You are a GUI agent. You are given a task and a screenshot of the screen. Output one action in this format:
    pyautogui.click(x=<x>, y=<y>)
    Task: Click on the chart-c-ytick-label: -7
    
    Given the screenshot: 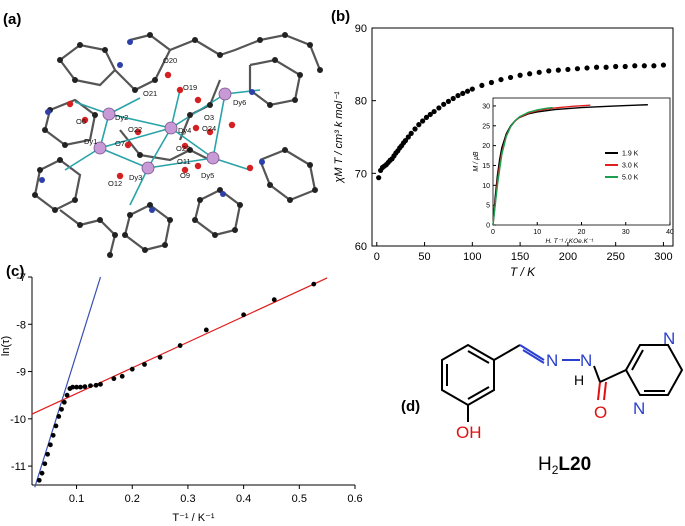 What is the action you would take?
    pyautogui.click(x=21, y=278)
    